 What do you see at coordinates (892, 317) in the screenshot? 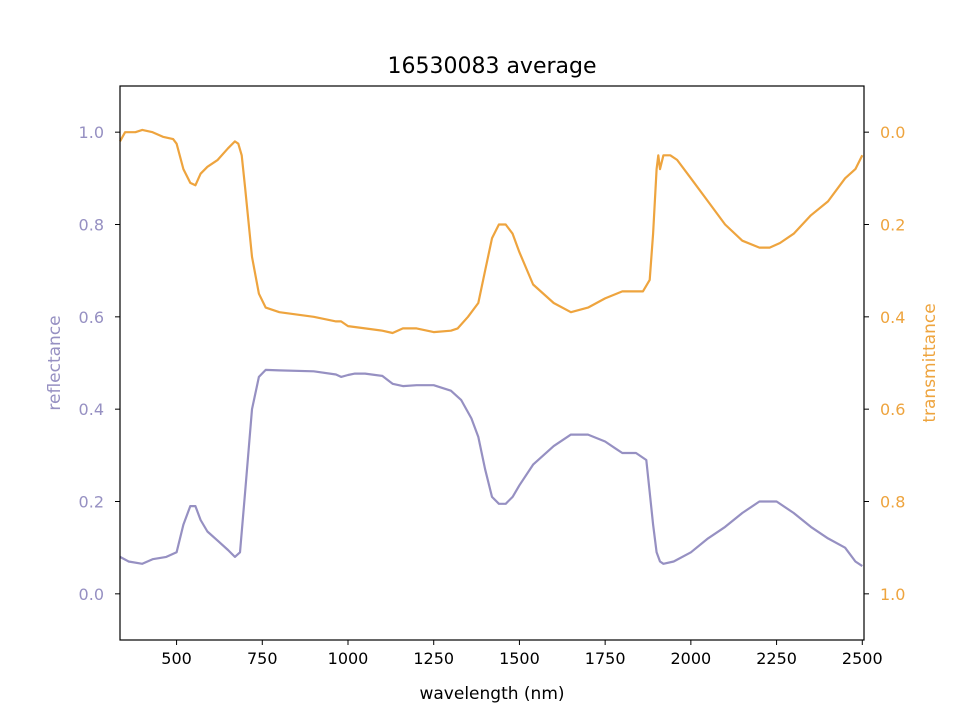
I see `y-right-tick-label: 0.4` at bounding box center [892, 317].